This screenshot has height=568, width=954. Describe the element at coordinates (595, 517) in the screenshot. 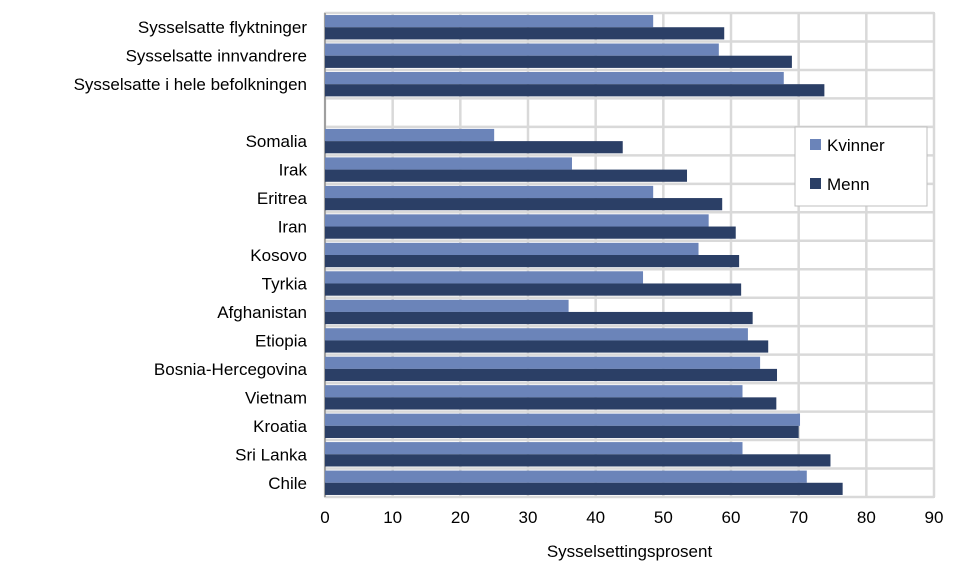

I see `x-tick-label-40: 40` at that location.